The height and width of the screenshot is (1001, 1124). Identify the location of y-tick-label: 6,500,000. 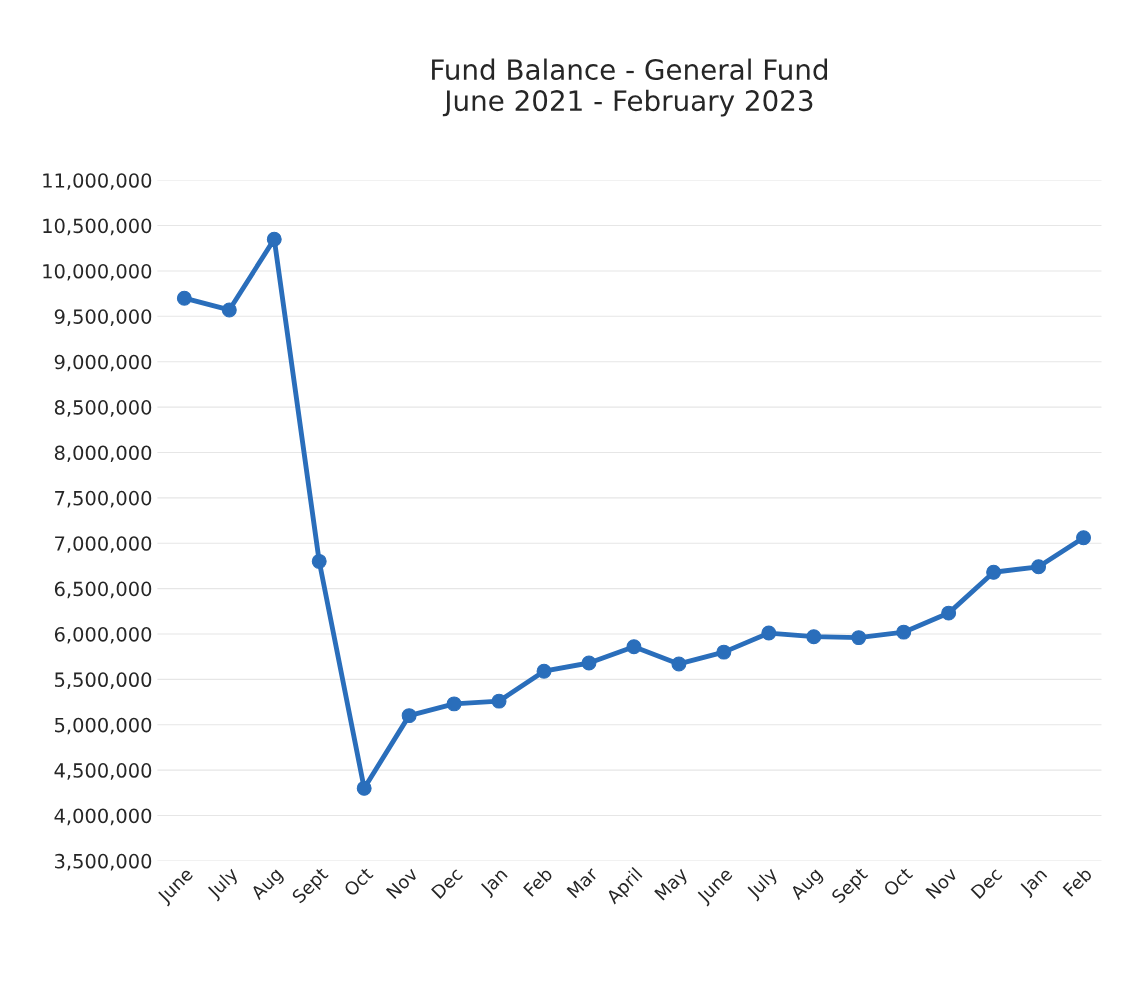
(103, 590).